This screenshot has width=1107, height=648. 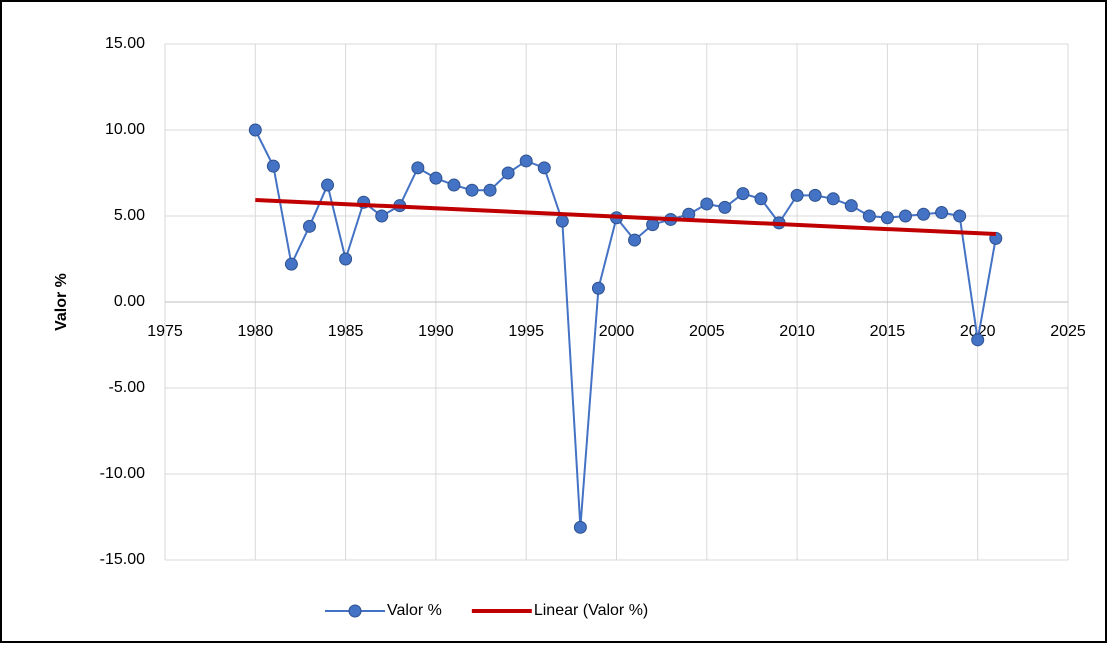 What do you see at coordinates (122, 473) in the screenshot?
I see `y-tick-label: -10.00` at bounding box center [122, 473].